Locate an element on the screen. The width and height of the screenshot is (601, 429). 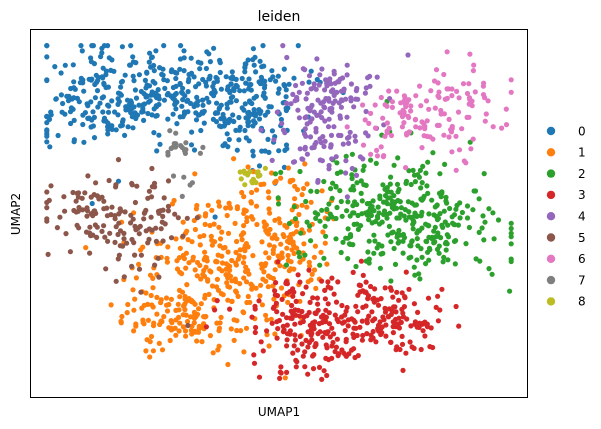
legend-label-1: 1 is located at coordinates (582, 153).